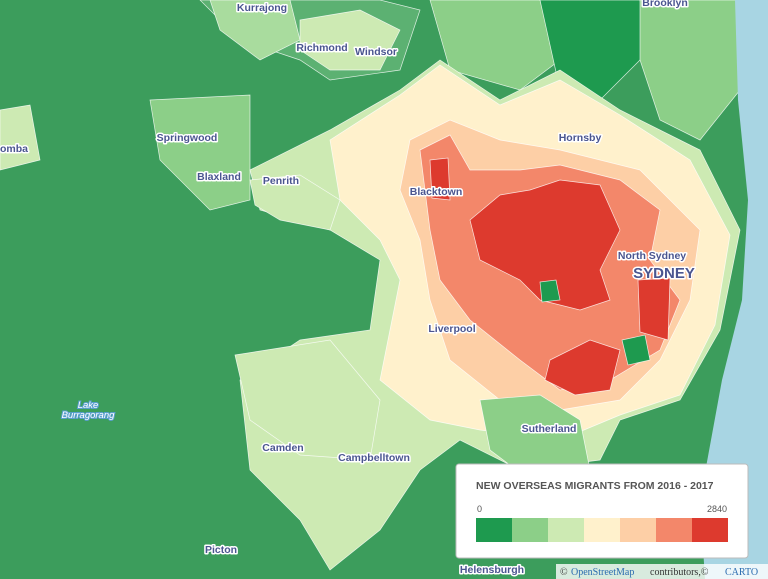 The width and height of the screenshot is (768, 579). What do you see at coordinates (376, 52) in the screenshot?
I see `place-label: Windsor` at bounding box center [376, 52].